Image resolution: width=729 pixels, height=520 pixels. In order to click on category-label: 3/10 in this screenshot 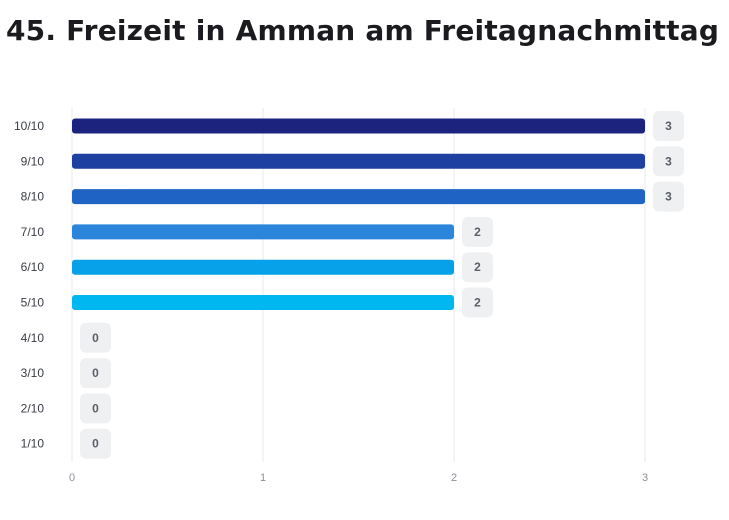, I will do `click(33, 373)`.